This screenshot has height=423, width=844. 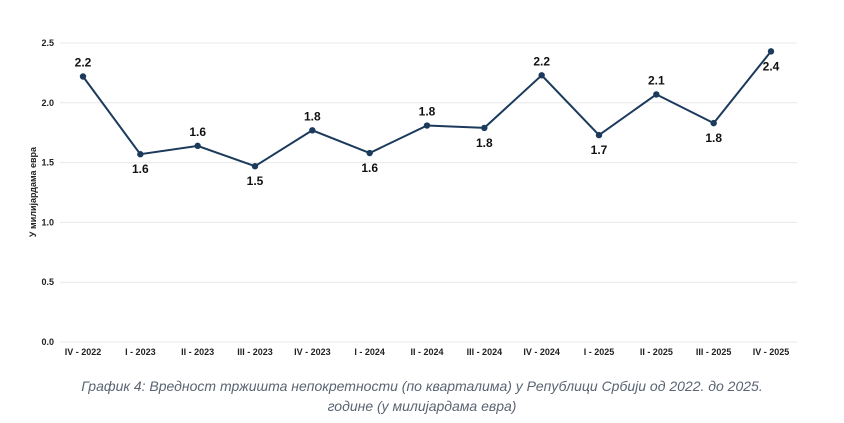 What do you see at coordinates (47, 342) in the screenshot?
I see `y-tick-label: 0.0` at bounding box center [47, 342].